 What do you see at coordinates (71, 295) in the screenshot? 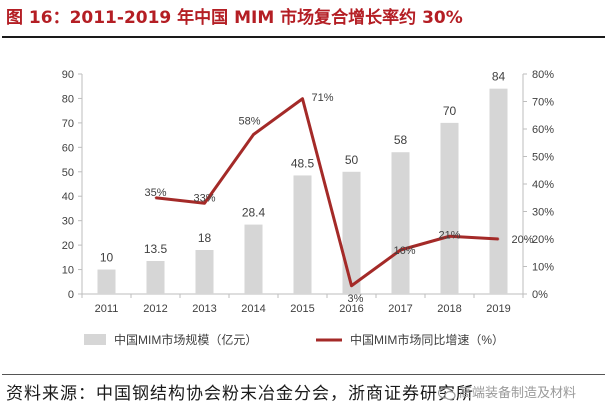
I see `y-left-tick-label: 0` at bounding box center [71, 295].